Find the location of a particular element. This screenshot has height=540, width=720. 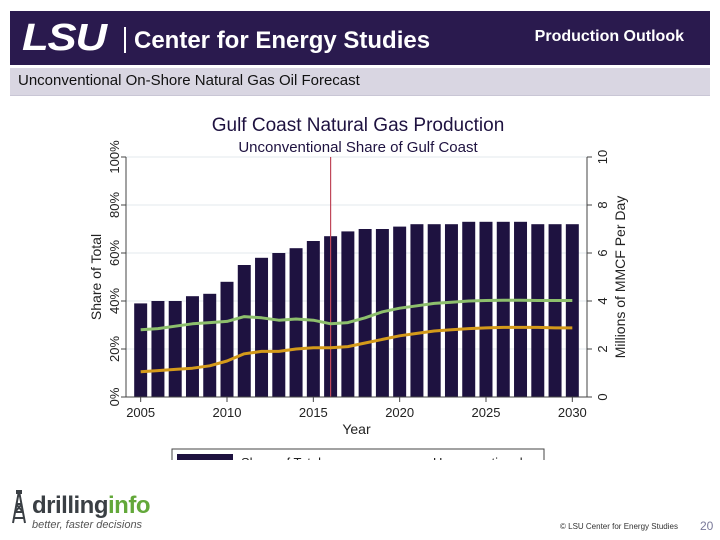

line-unconventional is located at coordinates (356, 349).